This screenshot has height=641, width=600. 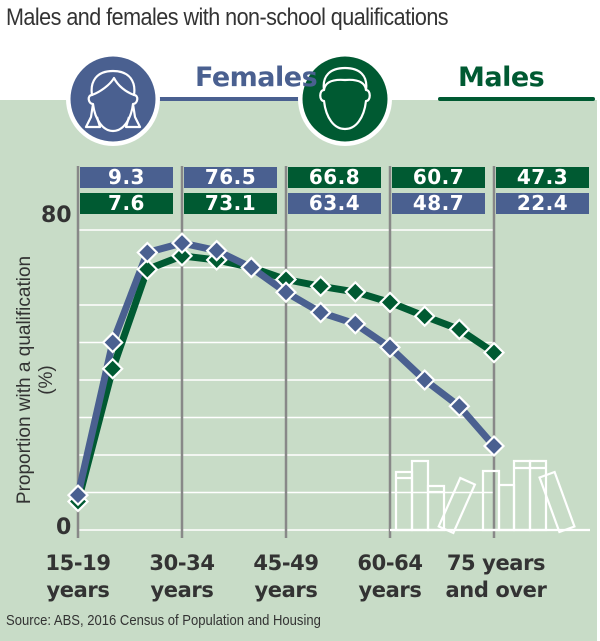 I want to click on x-tick-line1: 45-49, so click(x=286, y=563).